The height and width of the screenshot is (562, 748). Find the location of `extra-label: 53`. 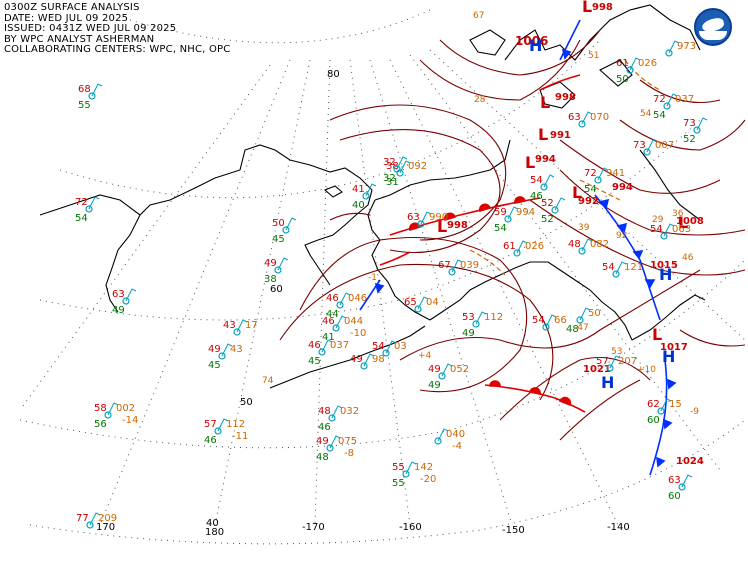

extra-label: 53 is located at coordinates (616, 352).